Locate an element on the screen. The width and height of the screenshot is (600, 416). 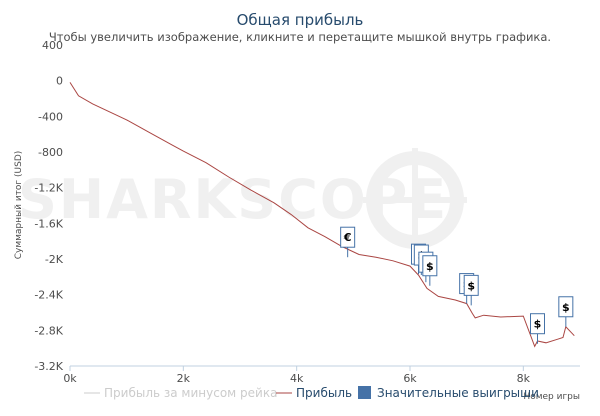
legend-item-profit: Прибыль is located at coordinates (314, 393).